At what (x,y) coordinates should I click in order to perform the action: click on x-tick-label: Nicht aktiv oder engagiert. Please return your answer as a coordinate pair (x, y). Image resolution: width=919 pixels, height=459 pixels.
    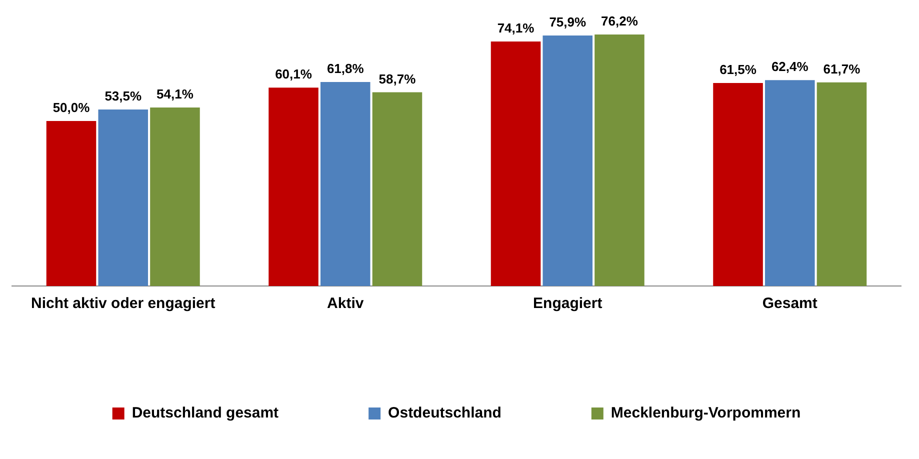
    Looking at the image, I should click on (123, 303).